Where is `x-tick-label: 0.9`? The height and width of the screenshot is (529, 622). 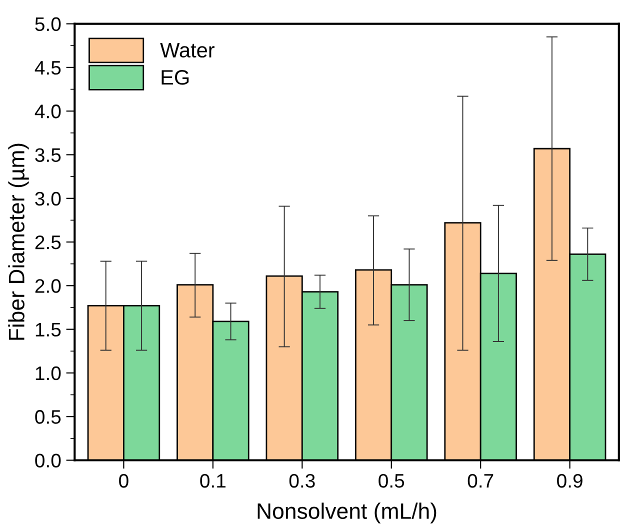 x-tick-label: 0.9 is located at coordinates (569, 481).